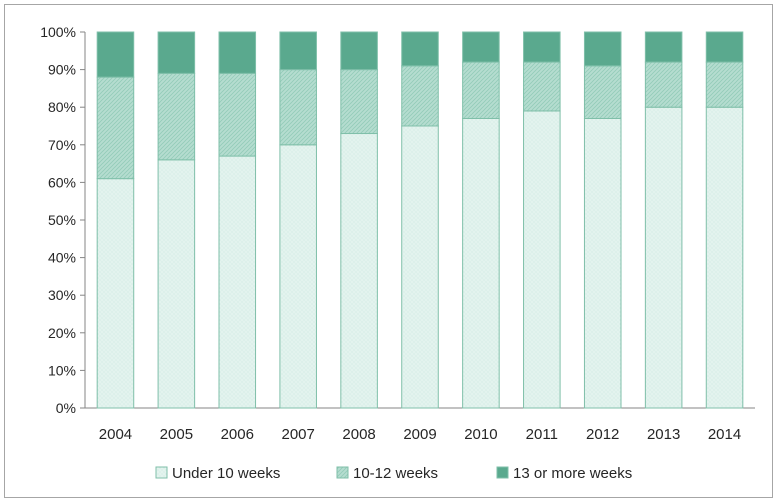 The height and width of the screenshot is (504, 779). I want to click on y-tick-label: 60%, so click(62, 182).